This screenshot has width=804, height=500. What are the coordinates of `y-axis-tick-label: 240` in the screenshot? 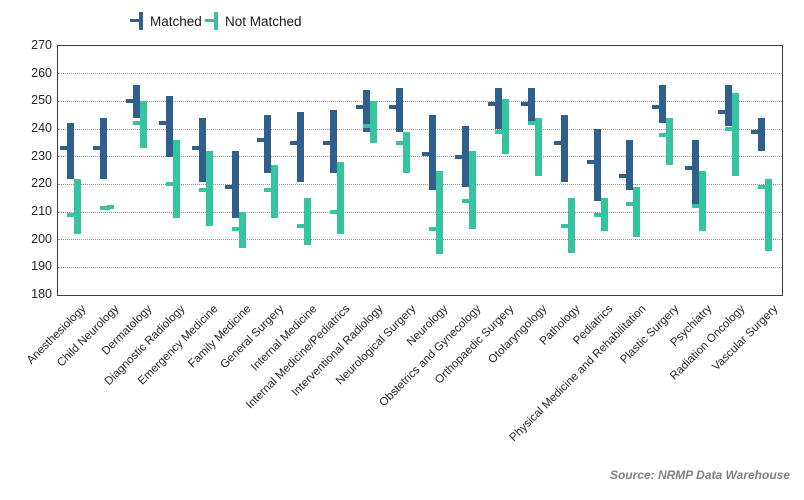 It's located at (41, 128).